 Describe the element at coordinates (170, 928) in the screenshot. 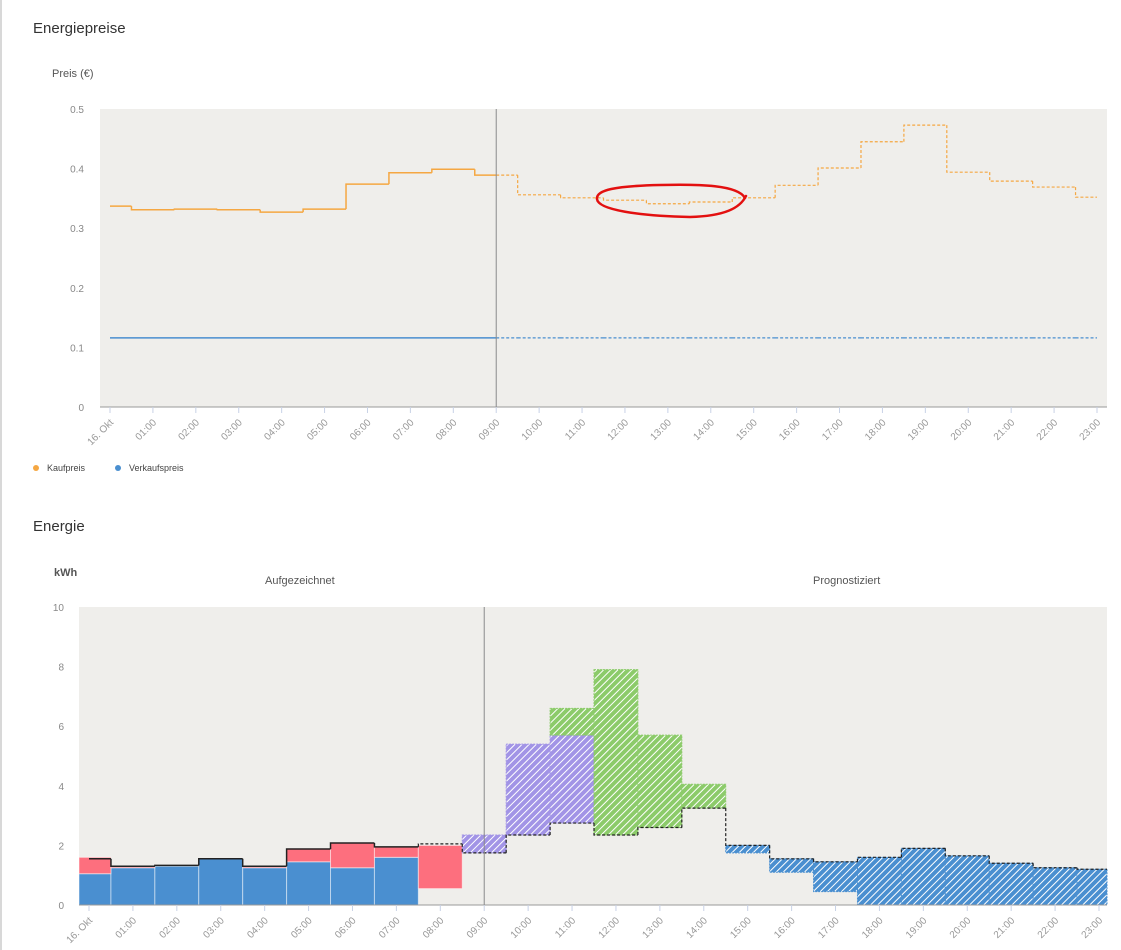

I see `x-tick-label: 02:00` at that location.